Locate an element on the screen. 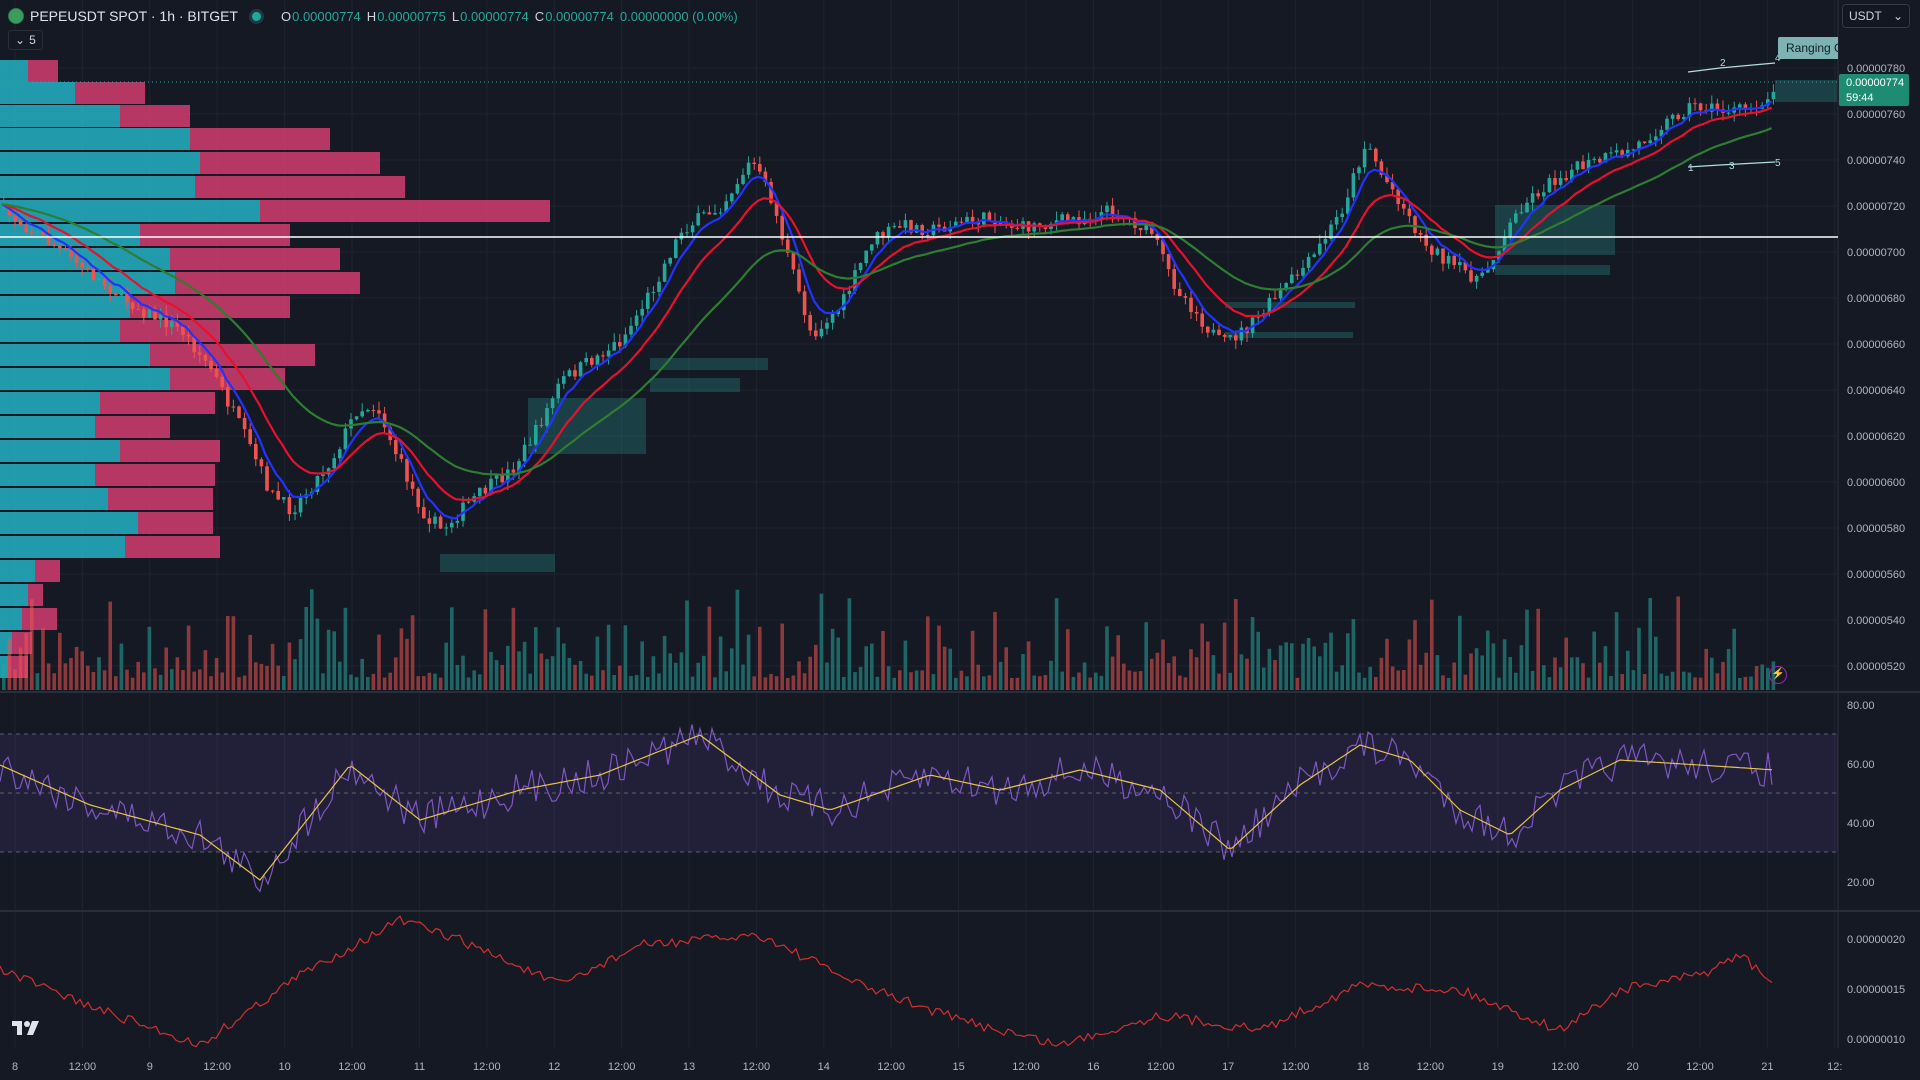  symbol-title: PEPEUSDT SPOT · 1h · BITGET is located at coordinates (134, 16).